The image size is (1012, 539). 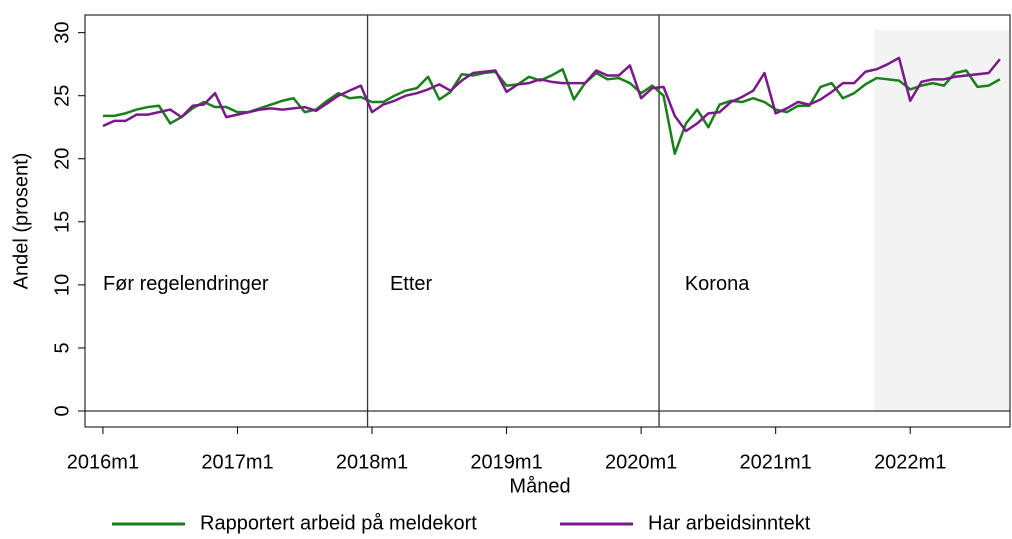 I want to click on y-tick-label: 15, so click(x=62, y=222).